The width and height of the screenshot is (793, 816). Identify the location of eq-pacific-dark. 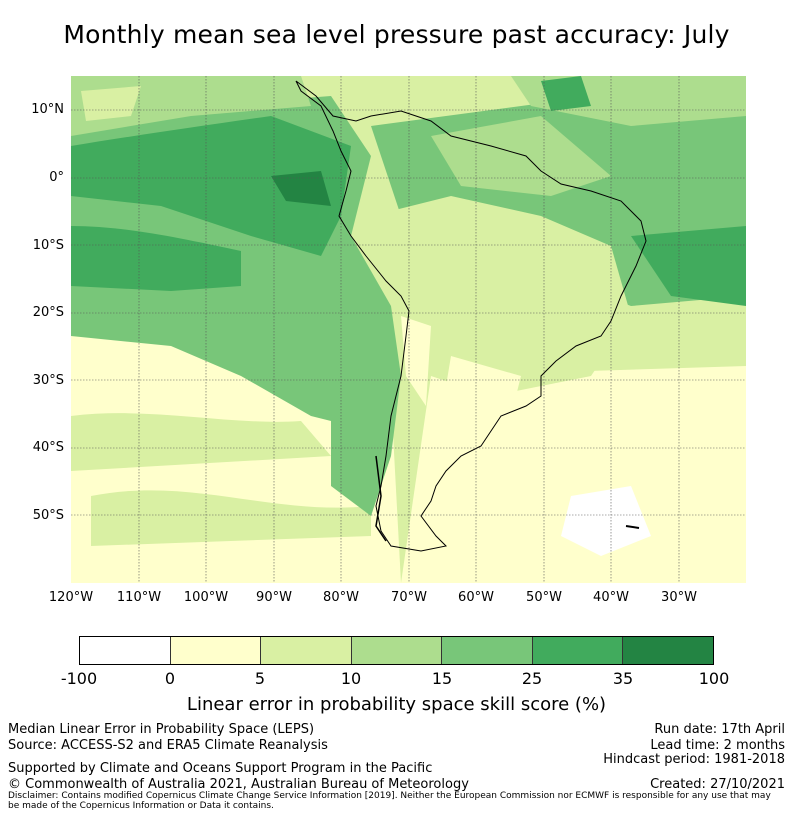
(211, 186).